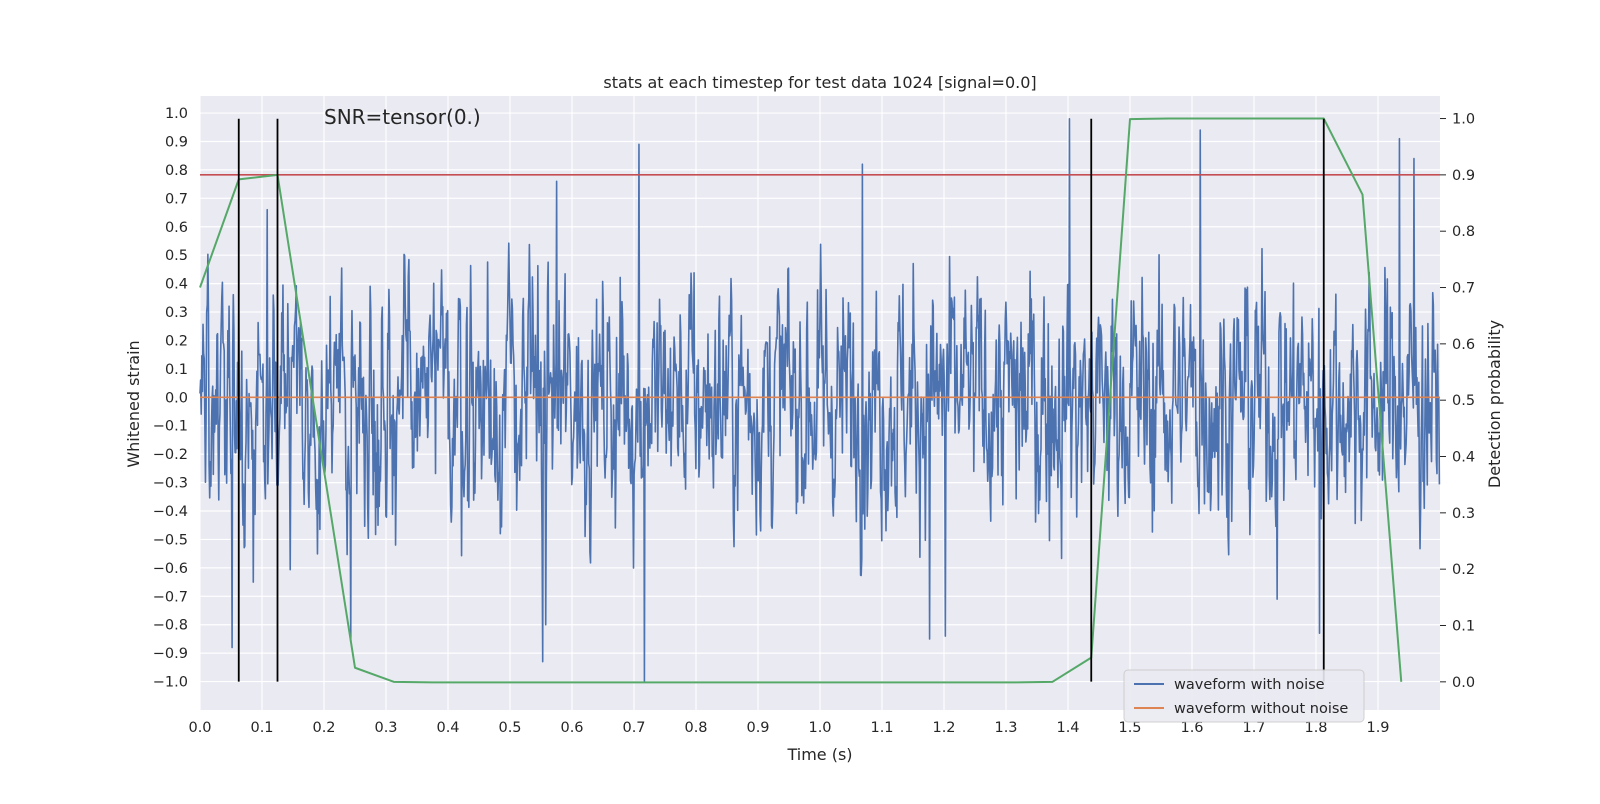  Describe the element at coordinates (176, 341) in the screenshot. I see `y-tick-label: 0.2` at that location.